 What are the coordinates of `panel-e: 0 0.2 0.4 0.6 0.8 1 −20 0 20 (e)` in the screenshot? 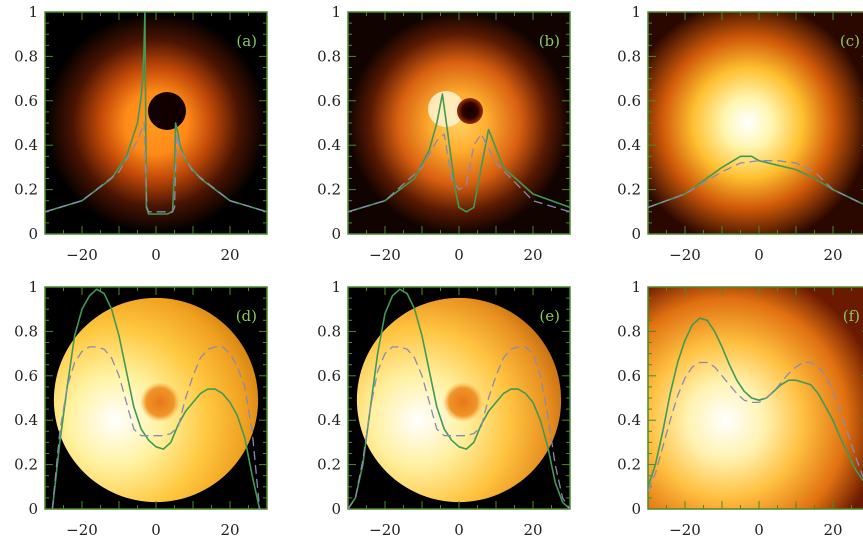 It's located at (444, 408).